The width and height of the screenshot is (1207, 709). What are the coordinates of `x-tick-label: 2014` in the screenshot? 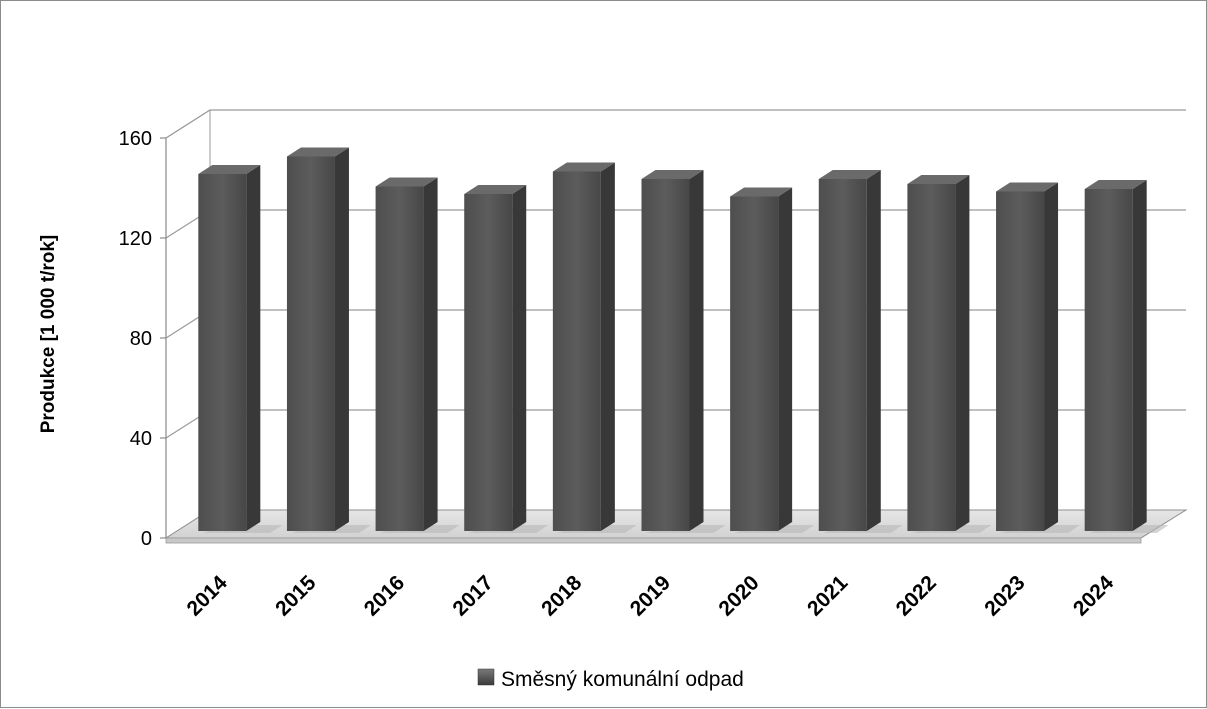 It's located at (208, 596).